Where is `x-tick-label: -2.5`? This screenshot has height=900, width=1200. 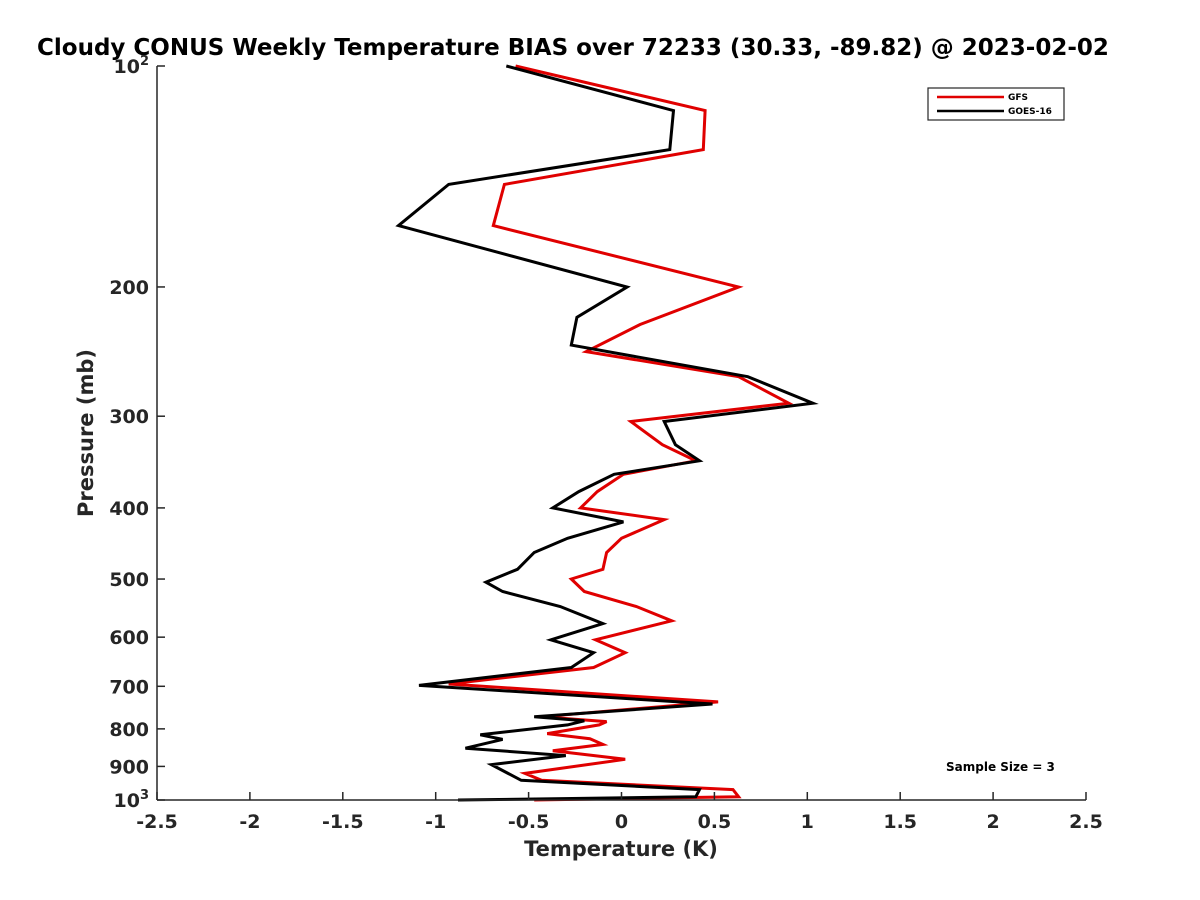 x-tick-label: -2.5 is located at coordinates (157, 822).